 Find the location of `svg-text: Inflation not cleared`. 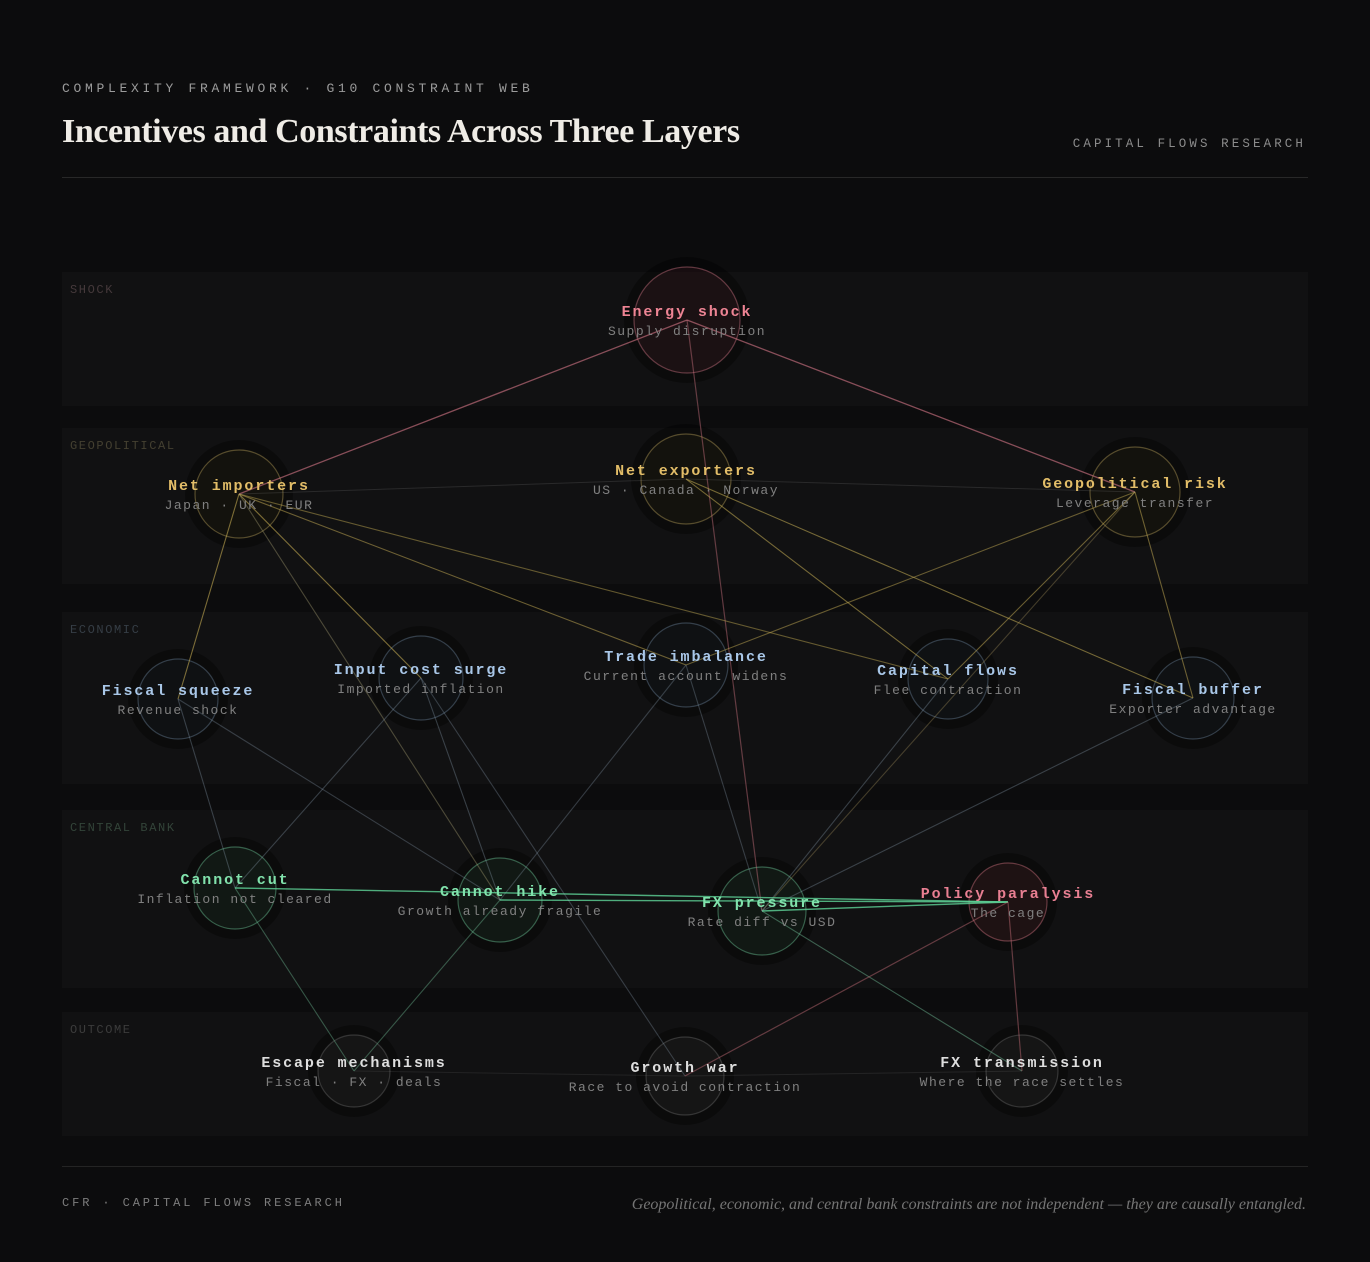

svg-text: Inflation not cleared is located at coordinates (234, 899).